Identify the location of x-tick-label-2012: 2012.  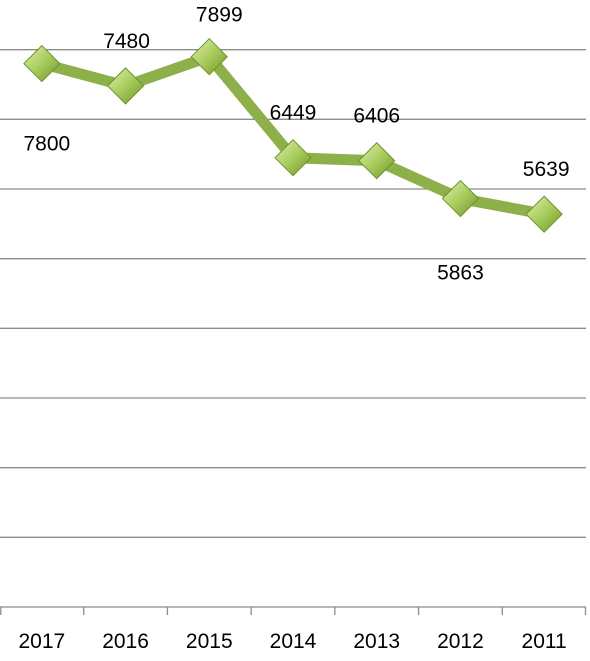
(460, 641).